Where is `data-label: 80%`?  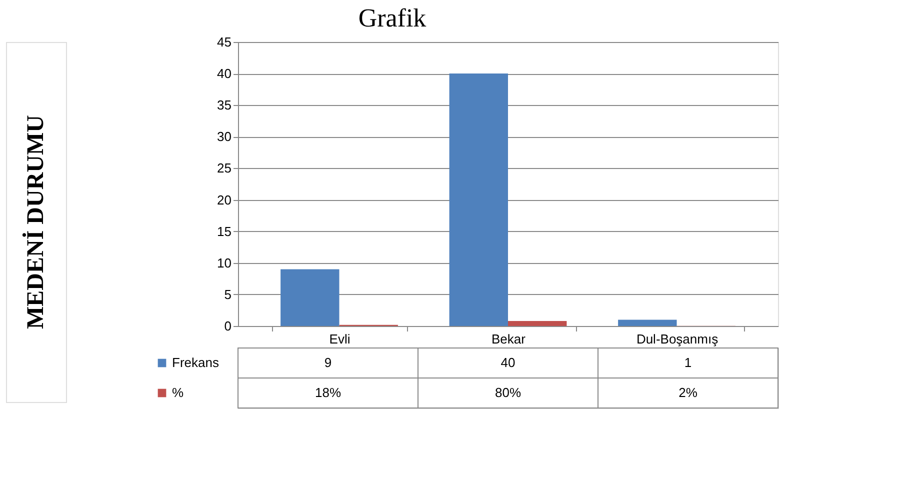 data-label: 80% is located at coordinates (508, 392).